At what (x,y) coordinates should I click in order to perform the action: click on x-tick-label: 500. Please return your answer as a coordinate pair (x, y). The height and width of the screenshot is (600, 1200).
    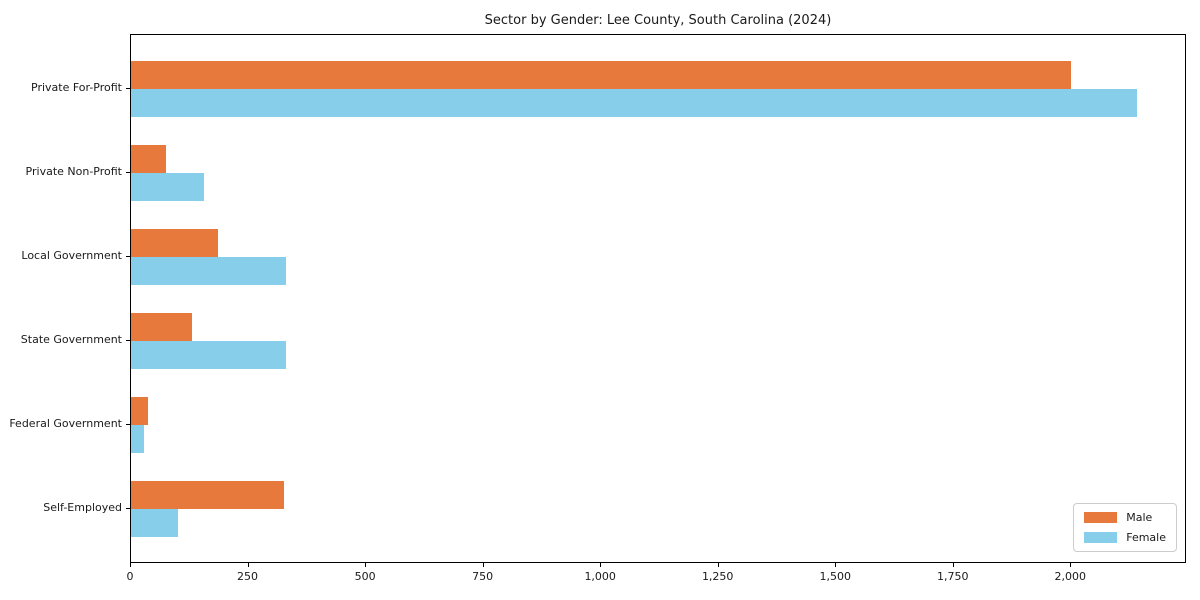
    Looking at the image, I should click on (365, 576).